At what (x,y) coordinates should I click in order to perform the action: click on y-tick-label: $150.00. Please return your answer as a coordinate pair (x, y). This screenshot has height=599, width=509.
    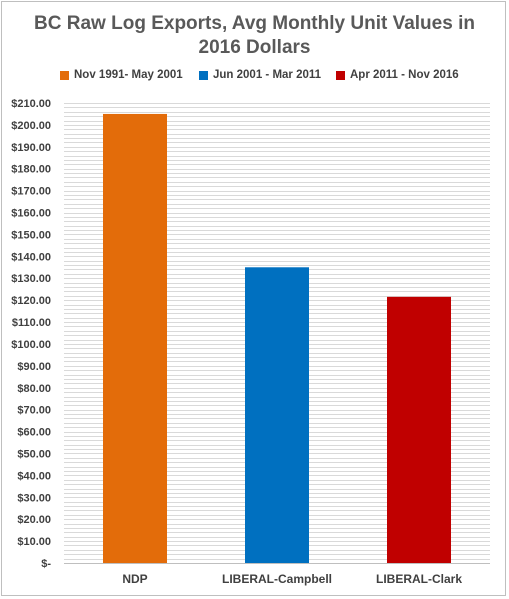
    Looking at the image, I should click on (31, 235).